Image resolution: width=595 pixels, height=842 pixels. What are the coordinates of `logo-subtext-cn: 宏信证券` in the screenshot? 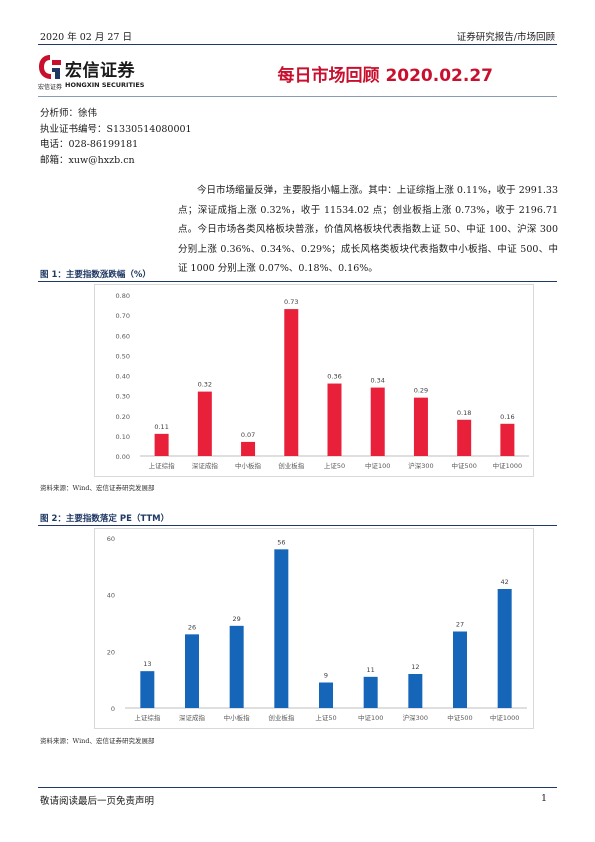 It's located at (50, 87).